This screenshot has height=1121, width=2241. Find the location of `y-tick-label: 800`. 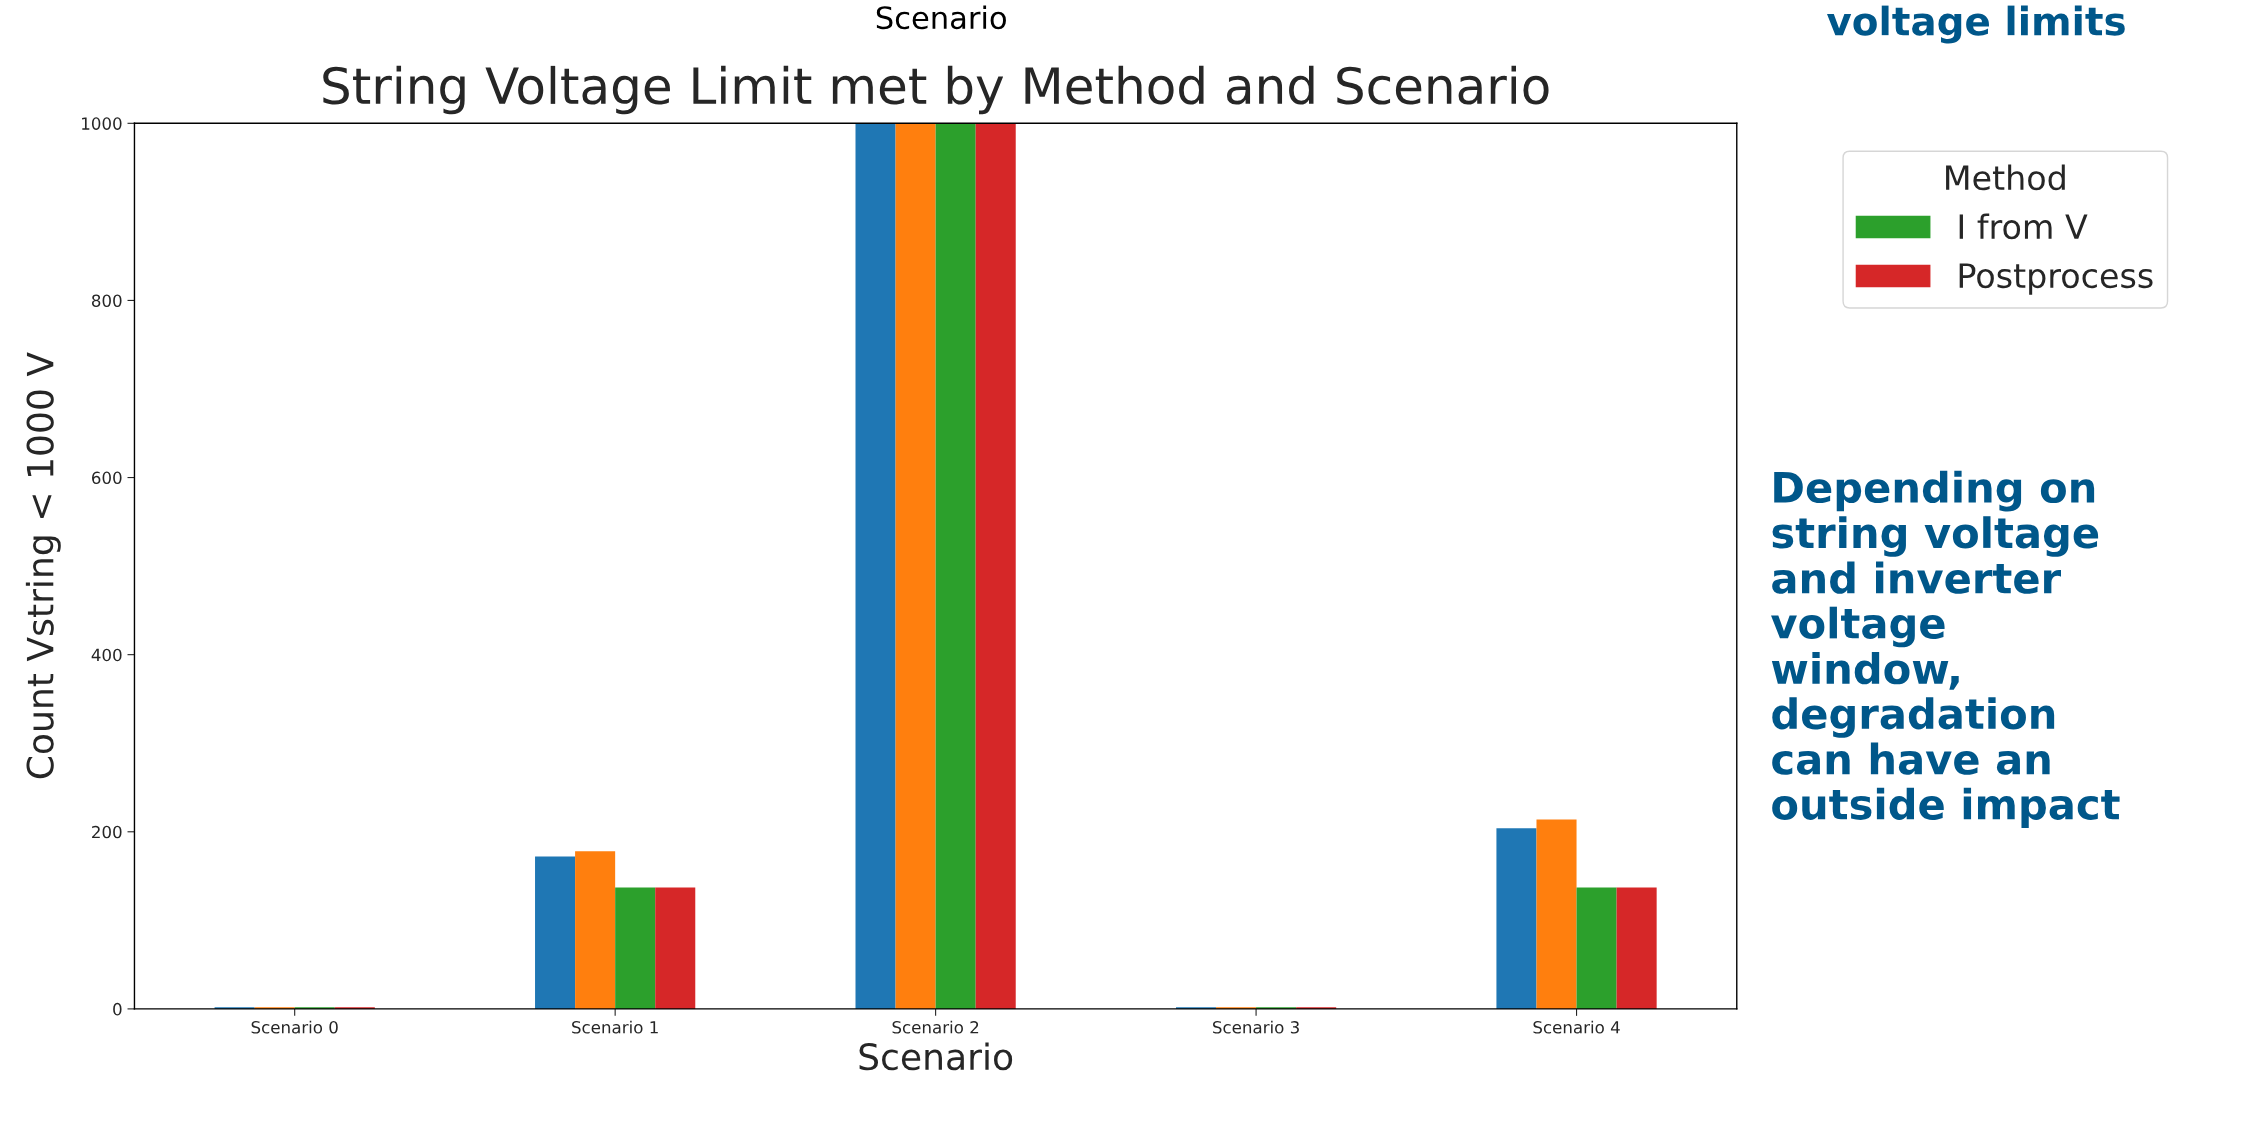

y-tick-label: 800 is located at coordinates (106, 300).